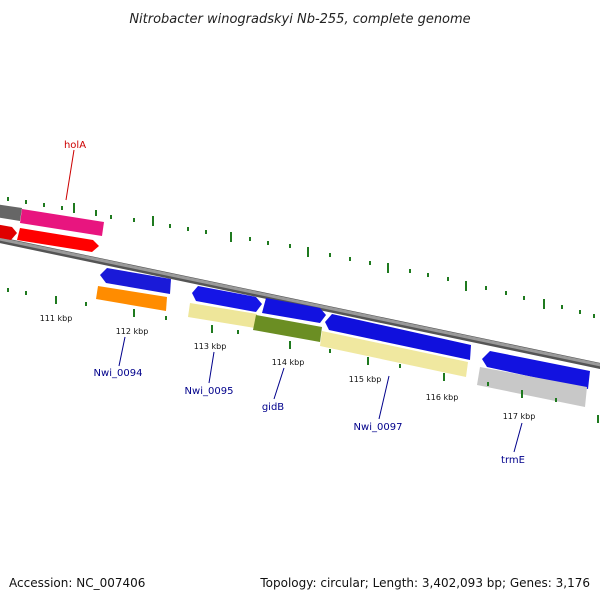  I want to click on tick-label-112: 112 kbp, so click(132, 331).